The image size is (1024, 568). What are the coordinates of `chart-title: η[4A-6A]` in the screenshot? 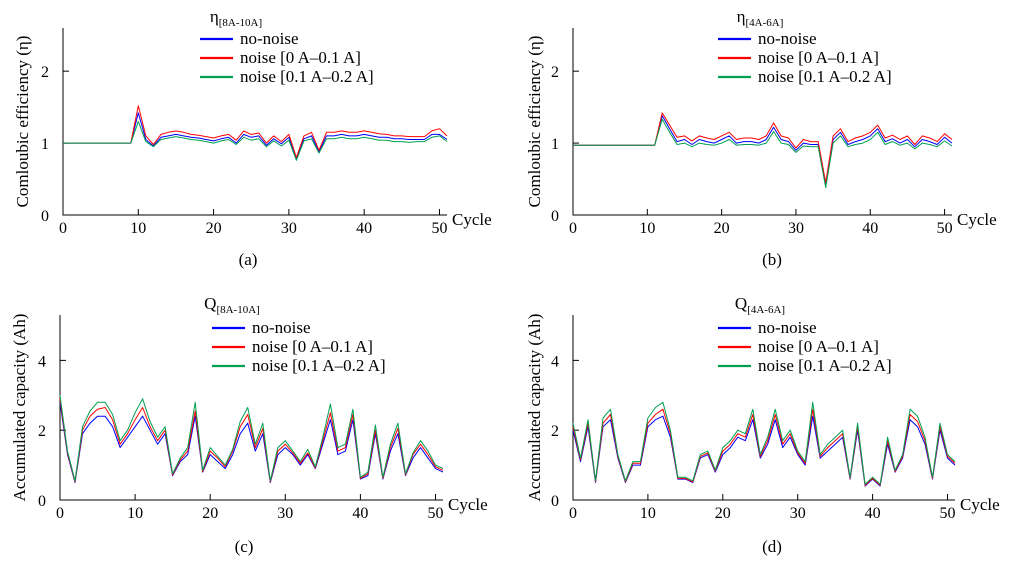 It's located at (760, 18).